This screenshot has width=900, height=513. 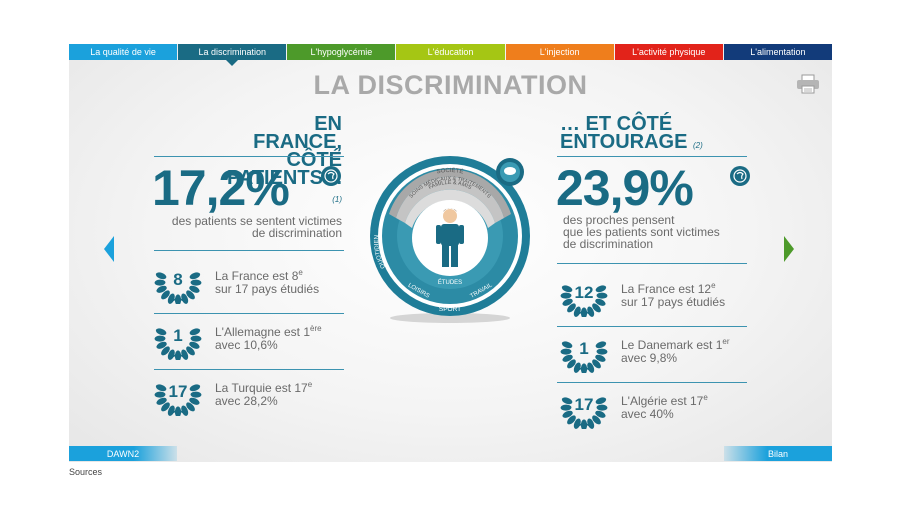 I want to click on tab-discrimination: La discrimination, so click(x=232, y=55).